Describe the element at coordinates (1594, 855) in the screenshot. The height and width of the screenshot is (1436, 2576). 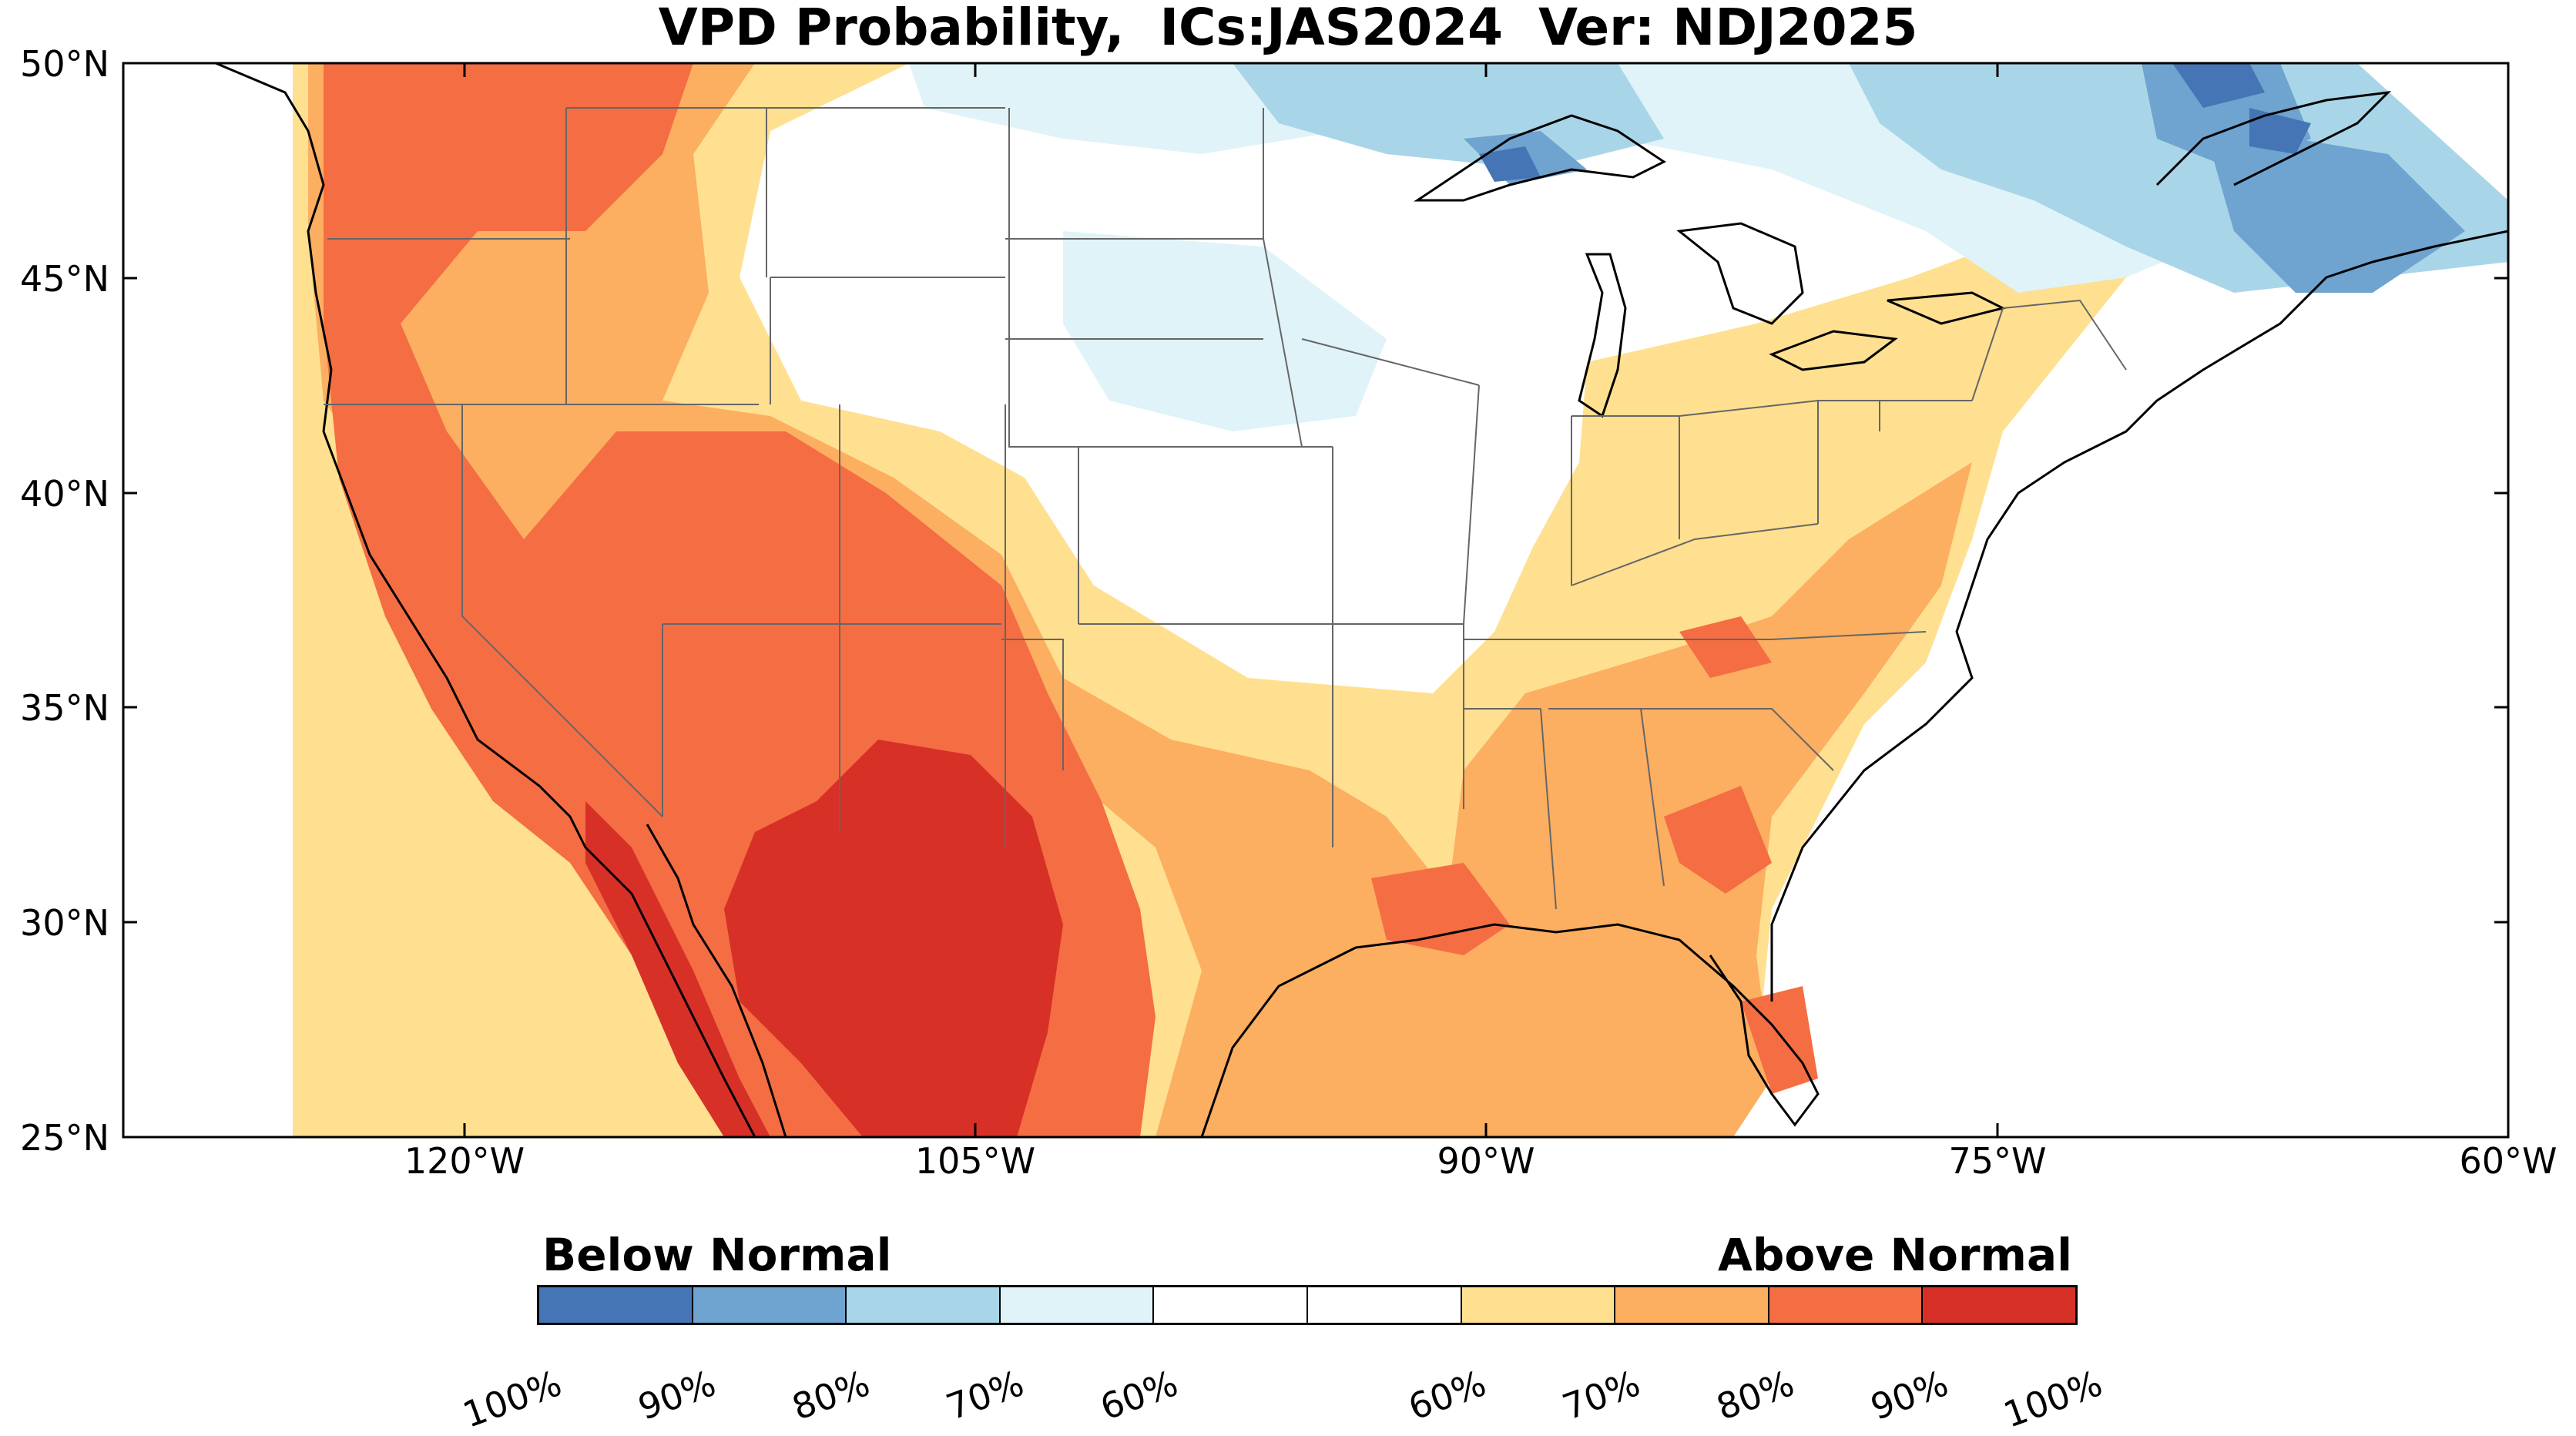
I see `above-normal-90-region-southeast` at that location.